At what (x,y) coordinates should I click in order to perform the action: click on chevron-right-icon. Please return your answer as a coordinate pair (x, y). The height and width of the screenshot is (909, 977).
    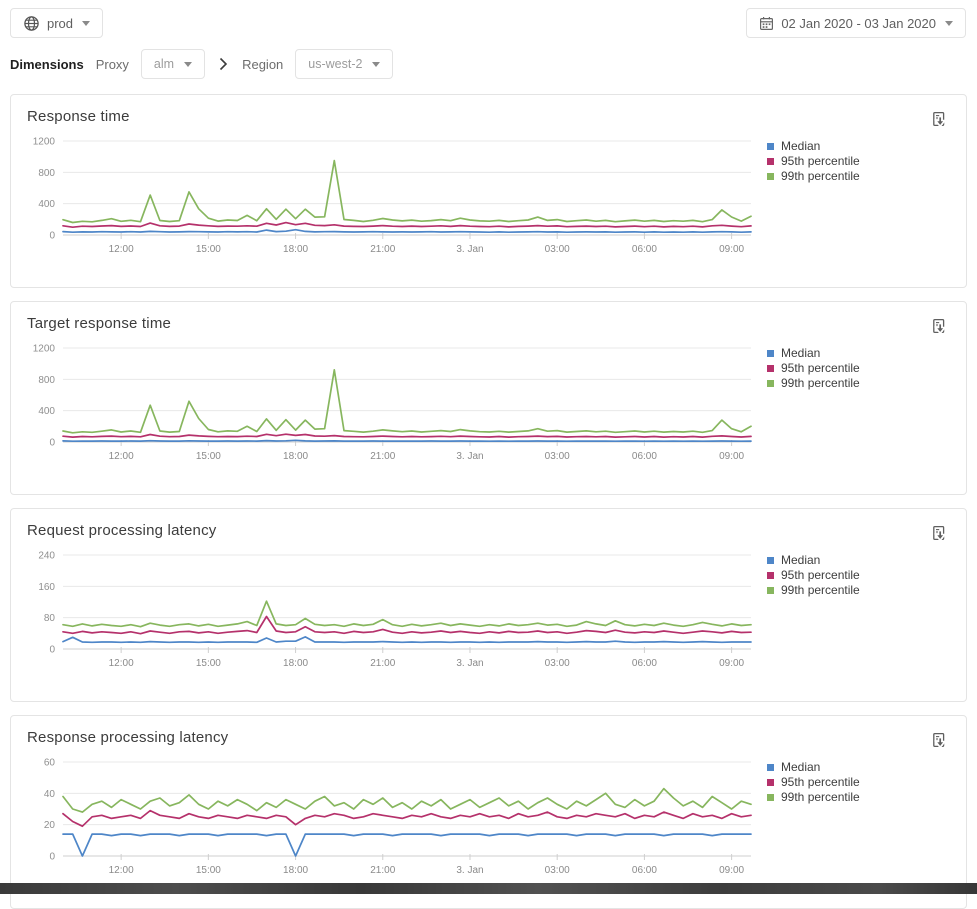
    Looking at the image, I should click on (223, 64).